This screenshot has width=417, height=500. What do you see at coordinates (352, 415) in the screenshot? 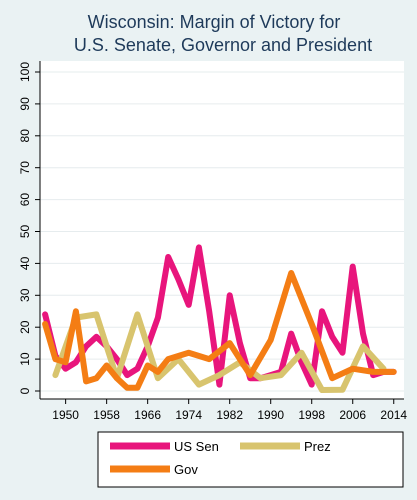
I see `x-tick-label: 2006` at bounding box center [352, 415].